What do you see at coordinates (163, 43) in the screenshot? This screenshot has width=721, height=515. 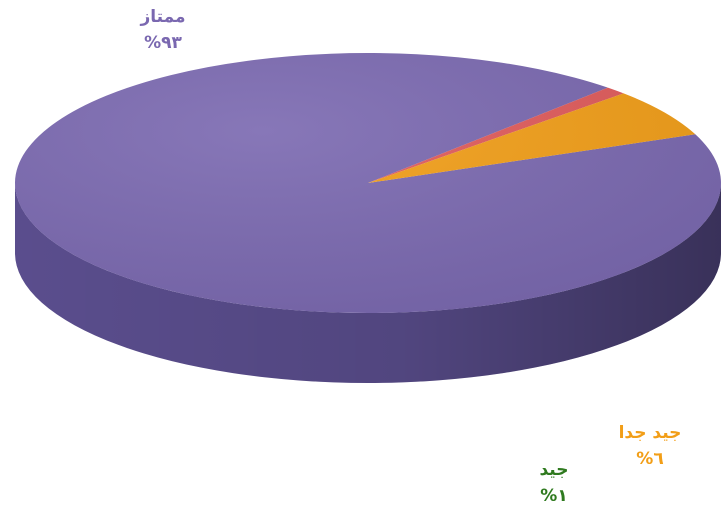 I see `slice-value-excellent: %٩٣` at bounding box center [163, 43].